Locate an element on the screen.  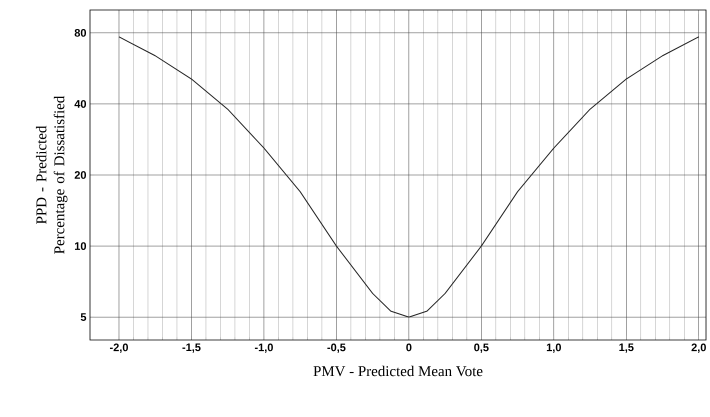
x-tick-label: -1,0 is located at coordinates (263, 348).